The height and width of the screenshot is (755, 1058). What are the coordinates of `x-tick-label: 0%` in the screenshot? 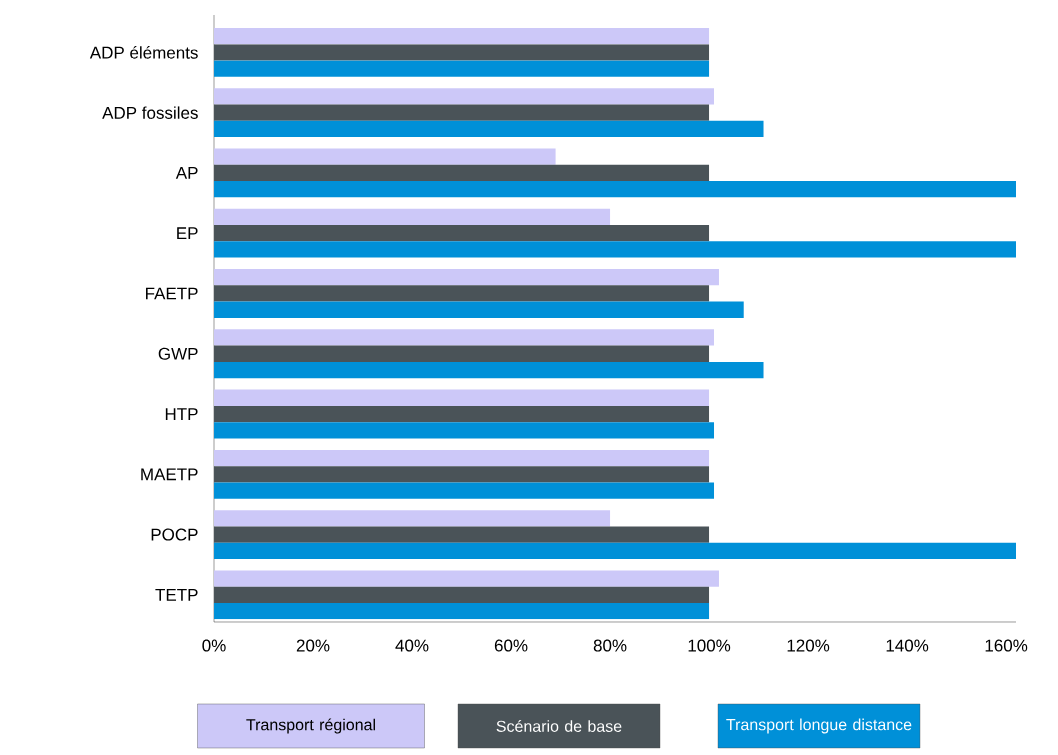 It's located at (214, 645).